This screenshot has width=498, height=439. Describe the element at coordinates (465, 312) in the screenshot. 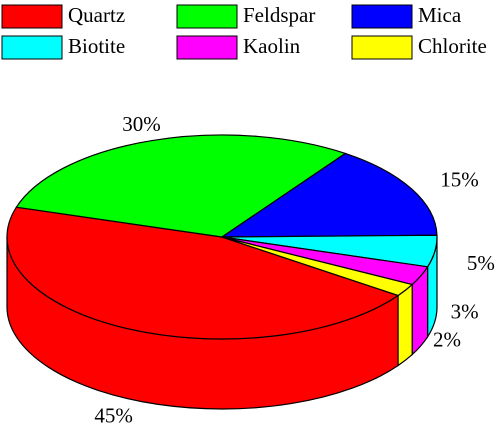

I see `value-label: 3%` at that location.